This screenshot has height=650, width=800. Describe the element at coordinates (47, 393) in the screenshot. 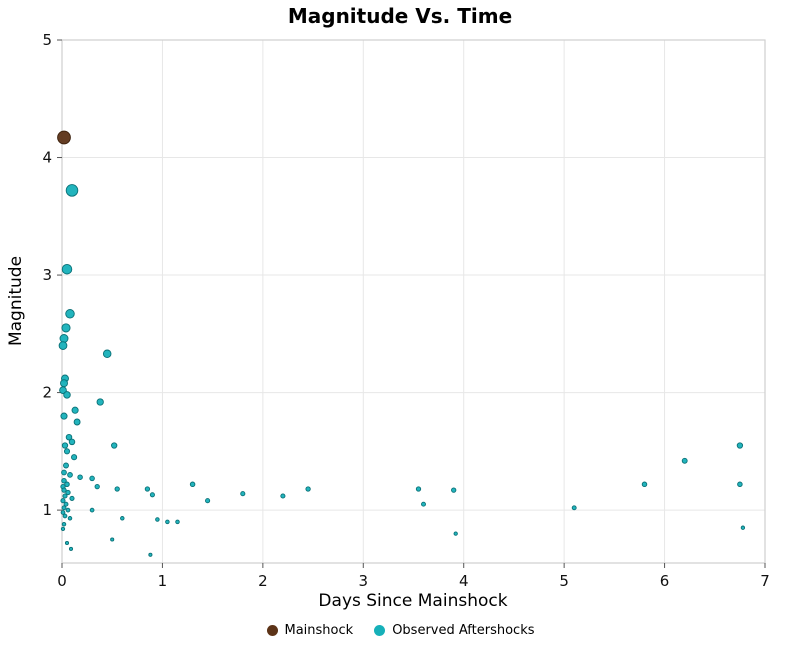

I see `y-tick-label: 2` at that location.